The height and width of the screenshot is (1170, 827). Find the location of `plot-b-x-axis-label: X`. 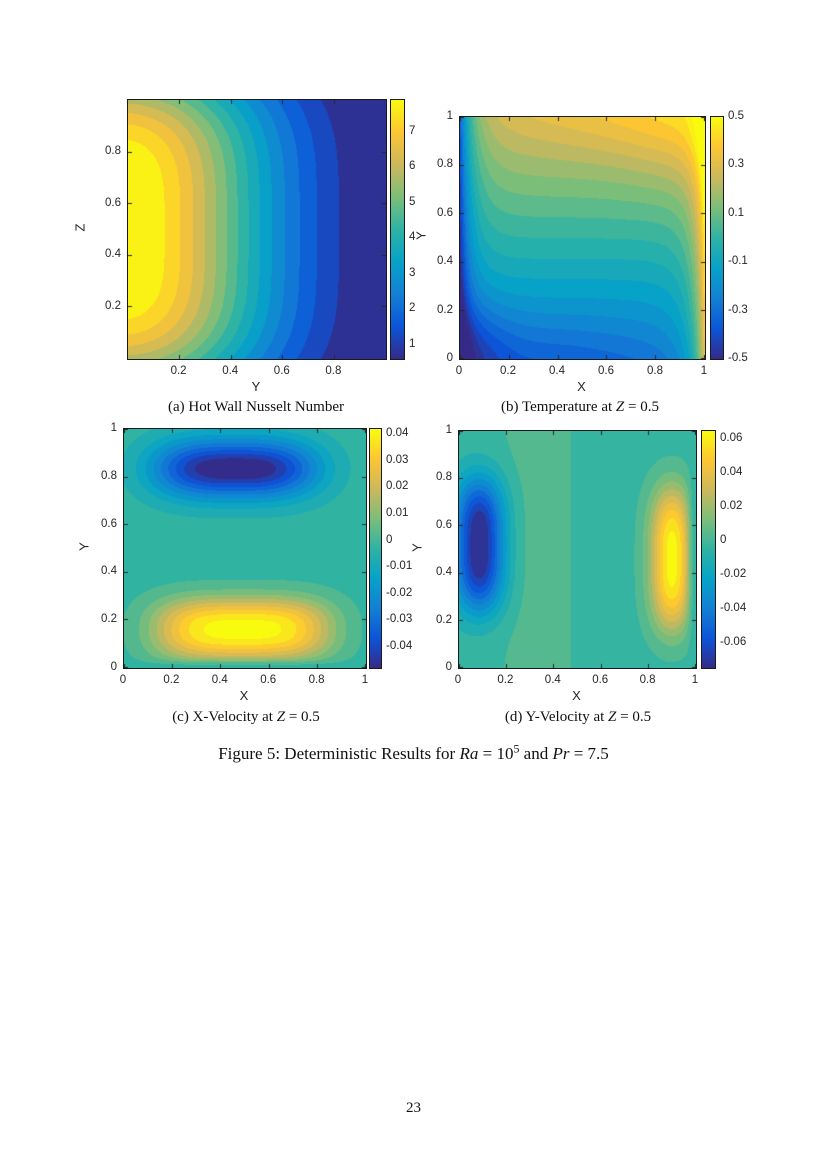

plot-b-x-axis-label: X is located at coordinates (581, 386).